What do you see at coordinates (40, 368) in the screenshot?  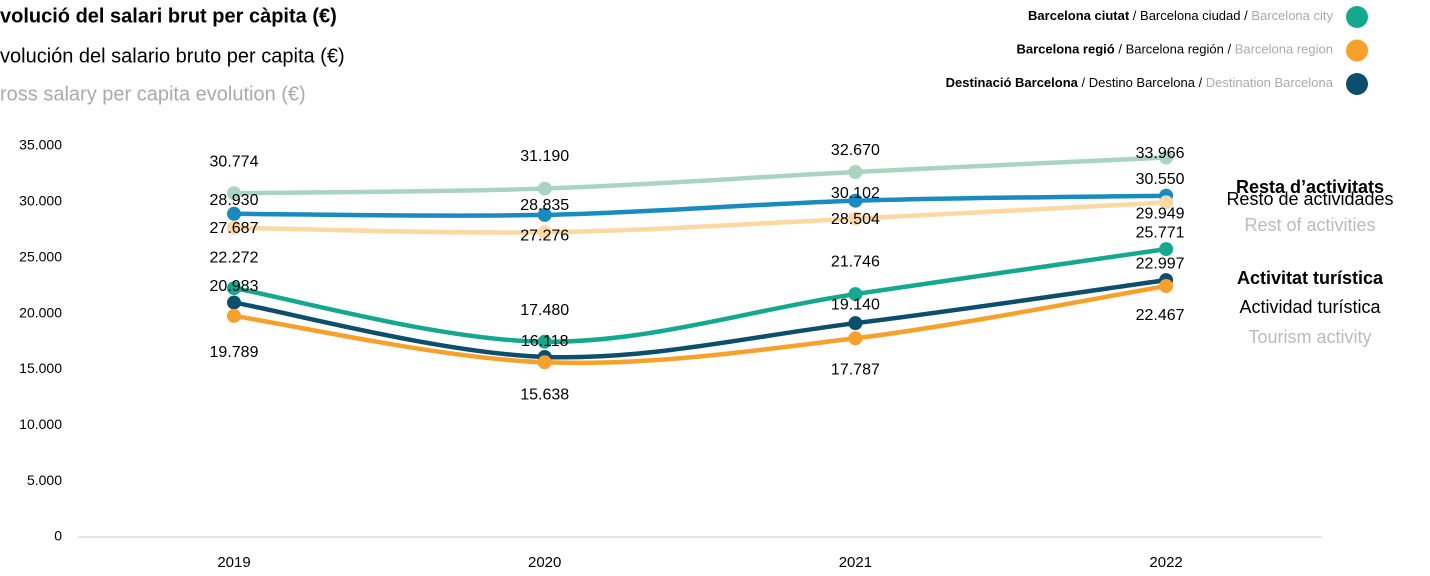 I see `y-tick-label: 15.000` at bounding box center [40, 368].